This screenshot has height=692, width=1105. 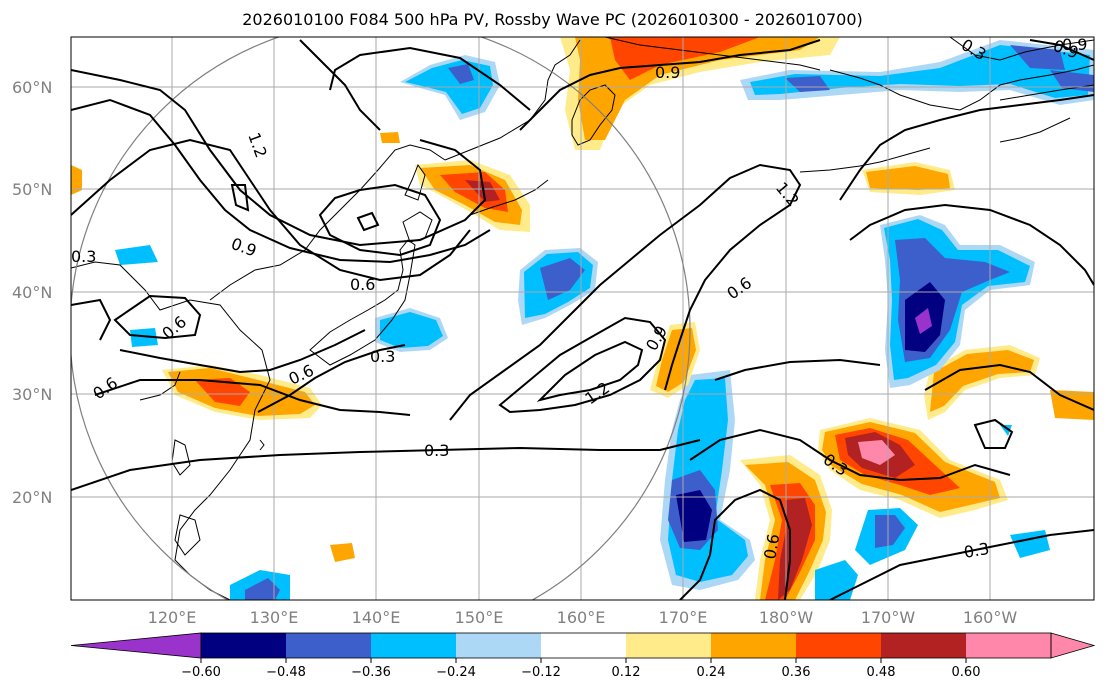 What do you see at coordinates (786, 617) in the screenshot?
I see `lon-label: 180°W` at bounding box center [786, 617].